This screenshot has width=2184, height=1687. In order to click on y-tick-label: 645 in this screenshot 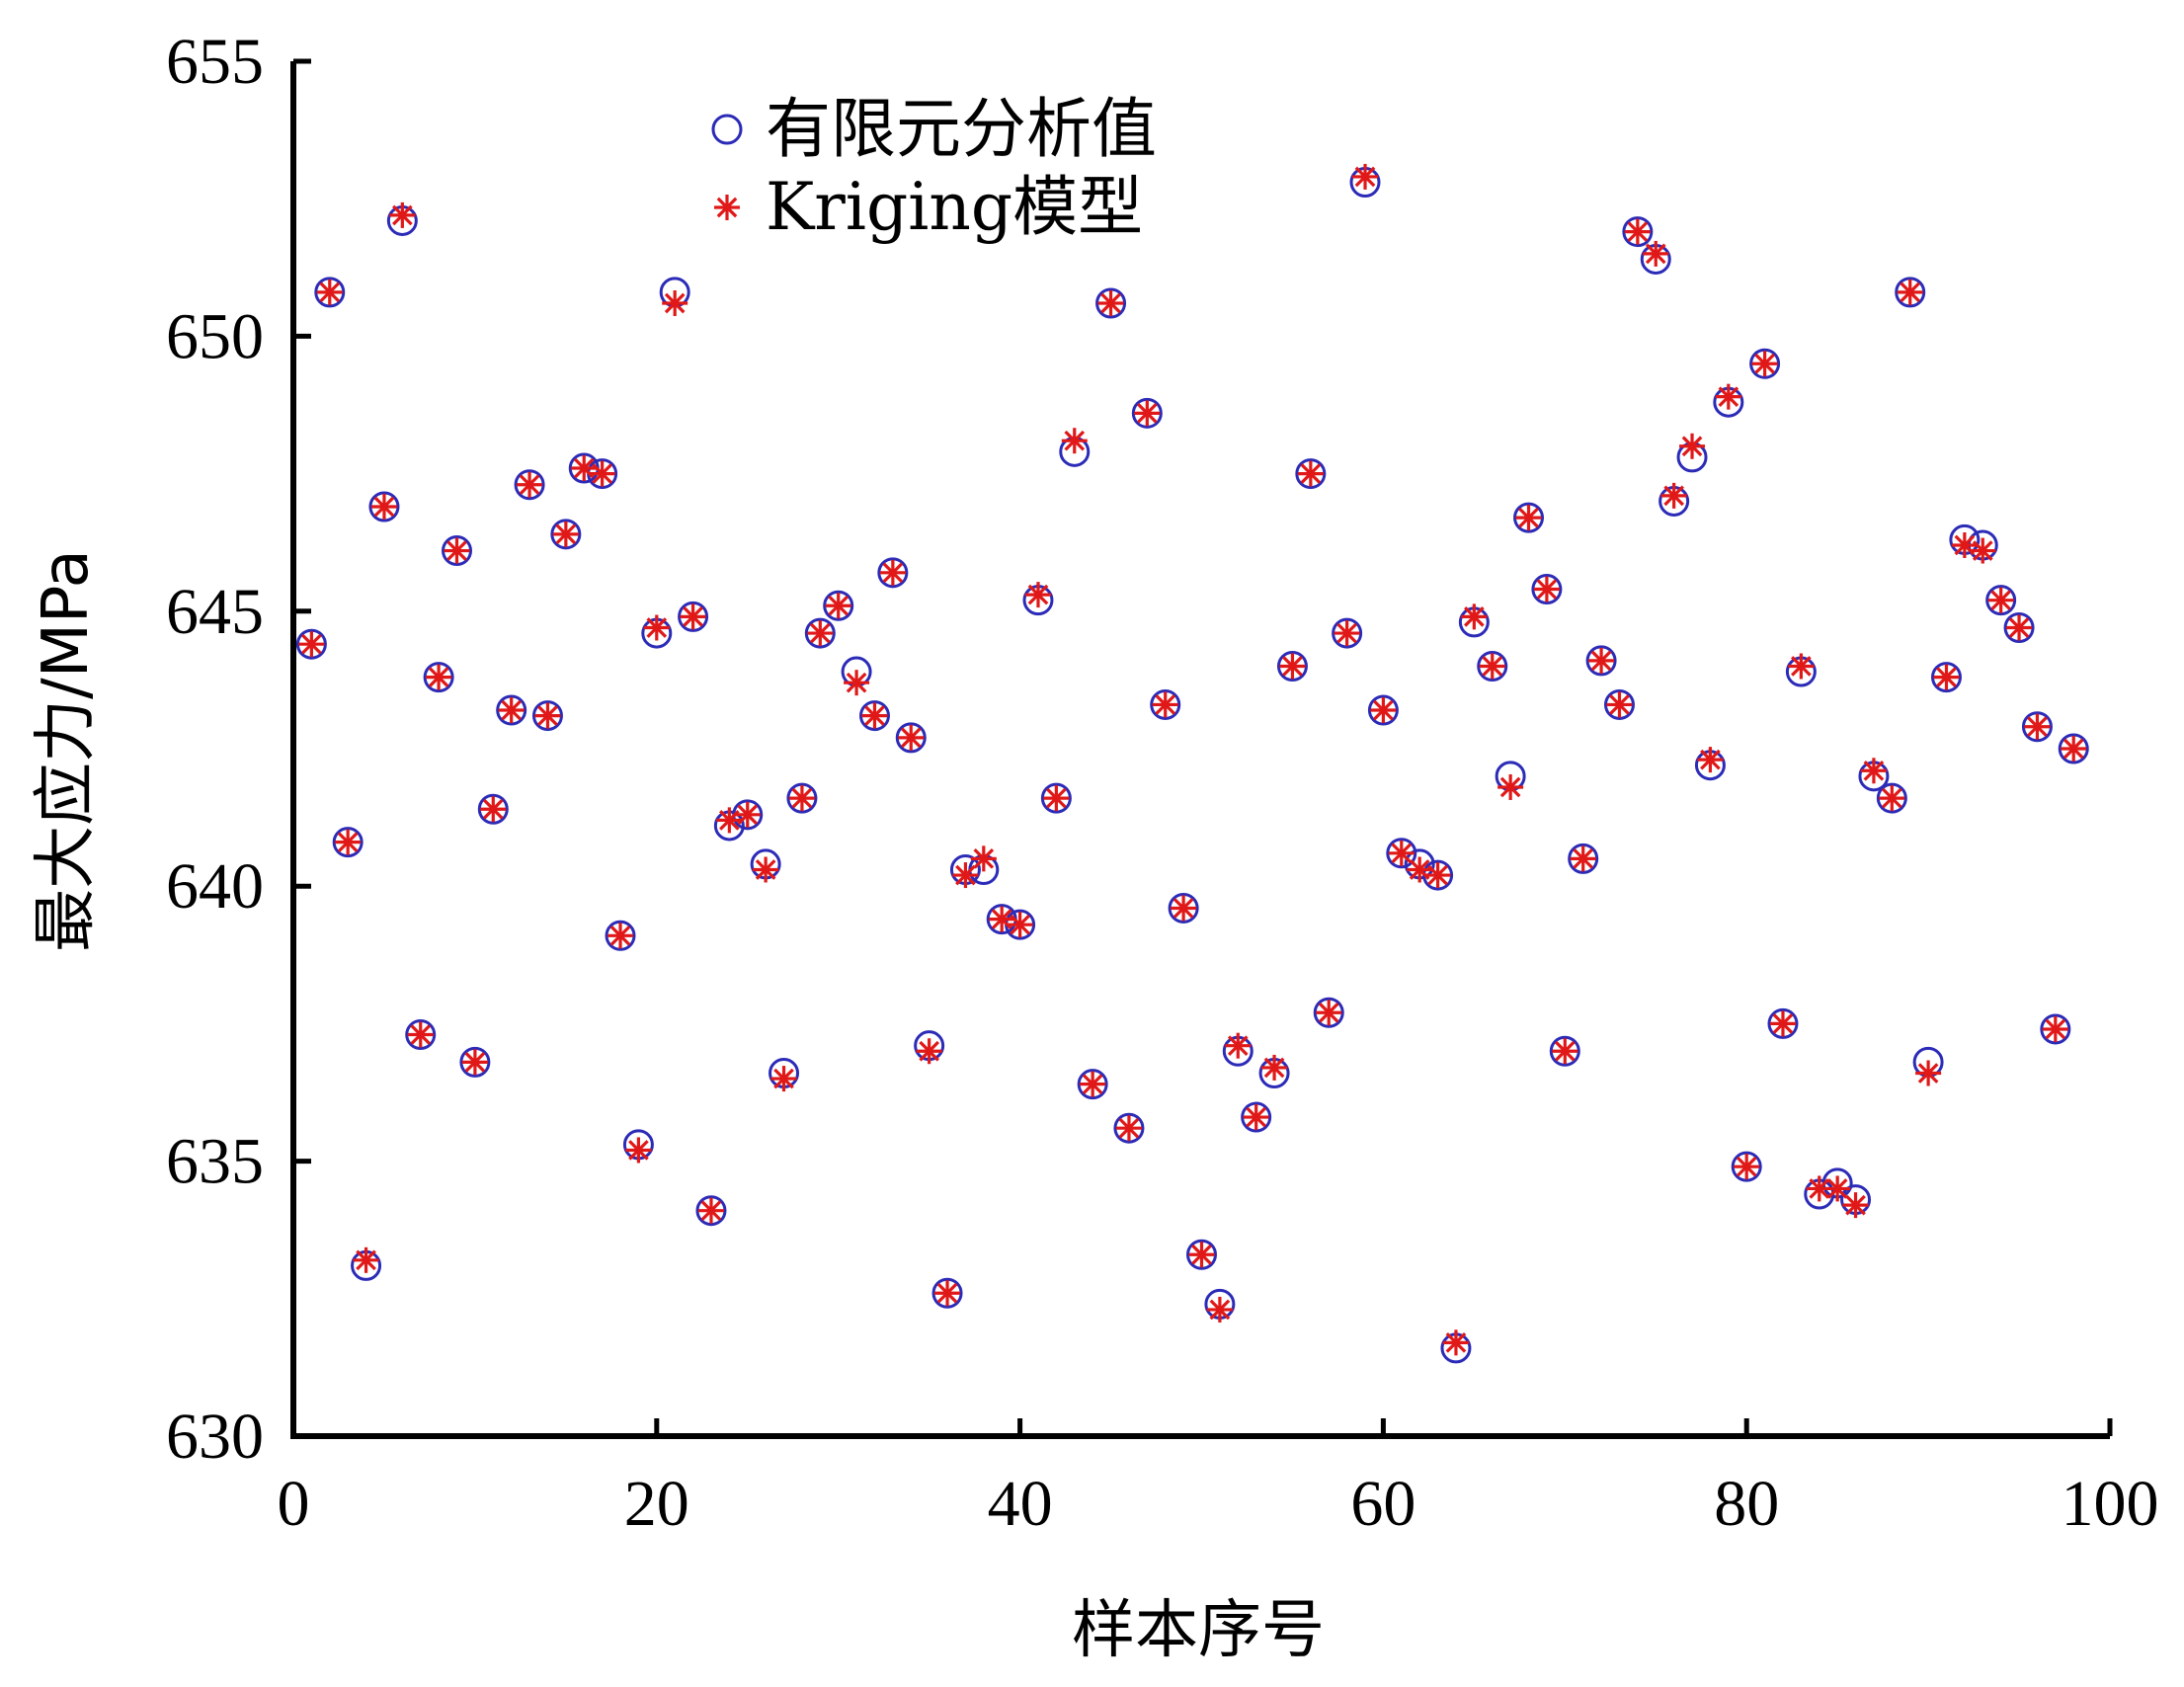, I will do `click(215, 612)`.